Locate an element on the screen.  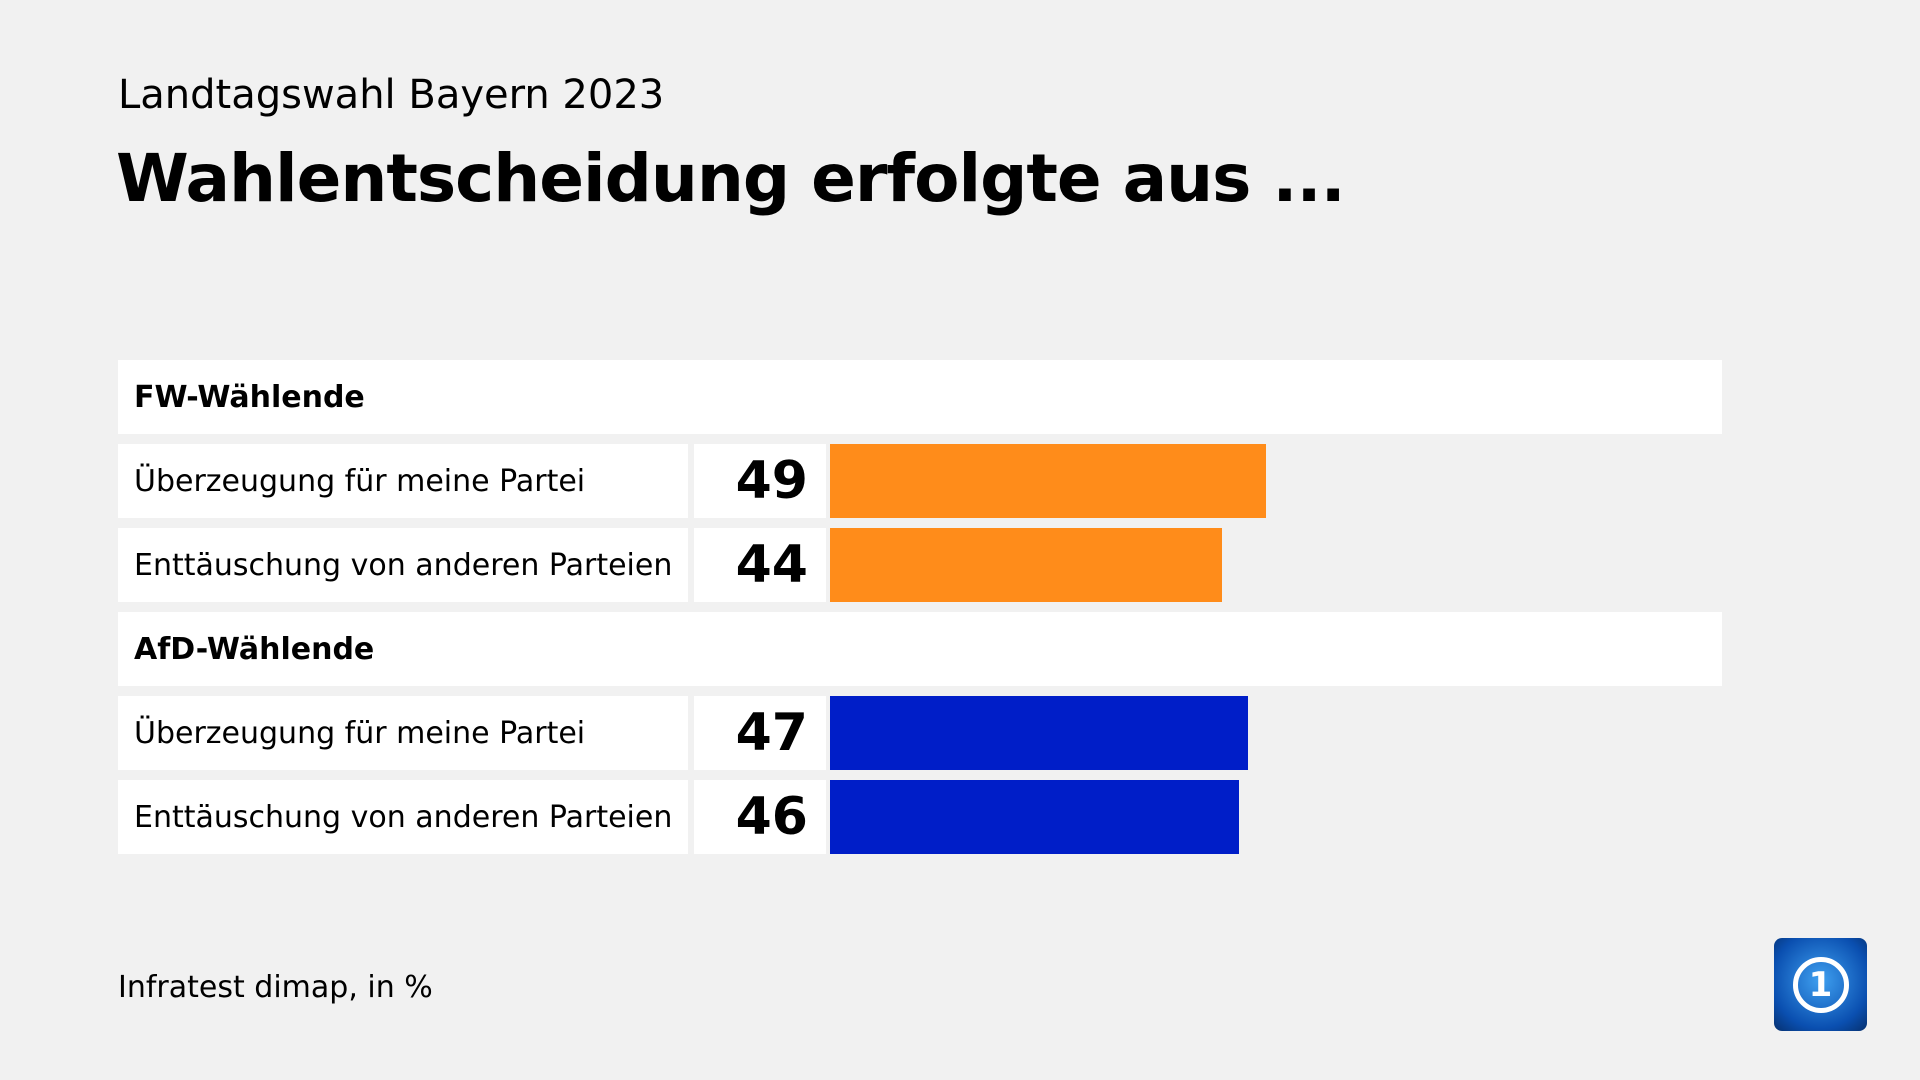
logo-one-icon: 1 is located at coordinates (1820, 984).